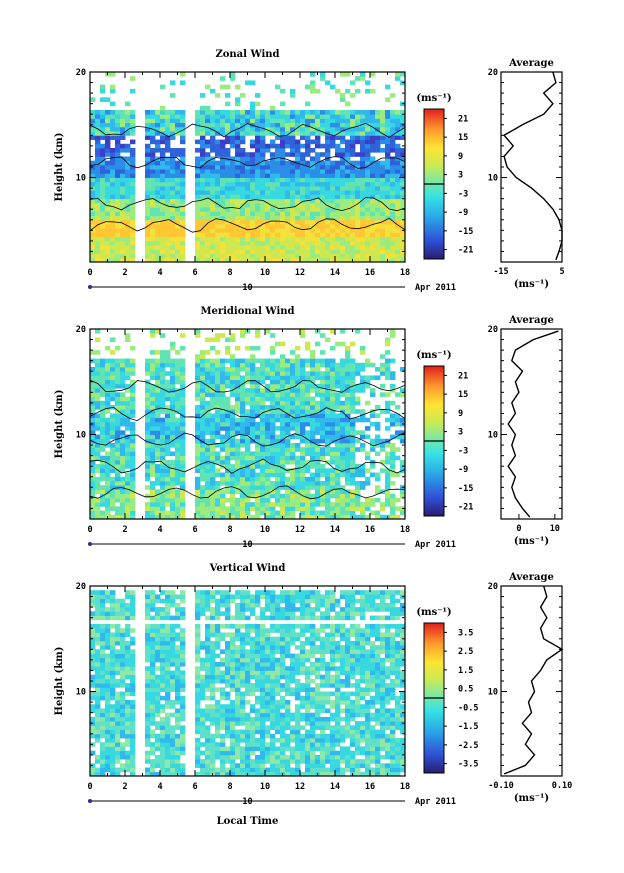 The image size is (624, 873). What do you see at coordinates (493, 436) in the screenshot?
I see `average-y-tick-label: 10` at bounding box center [493, 436].